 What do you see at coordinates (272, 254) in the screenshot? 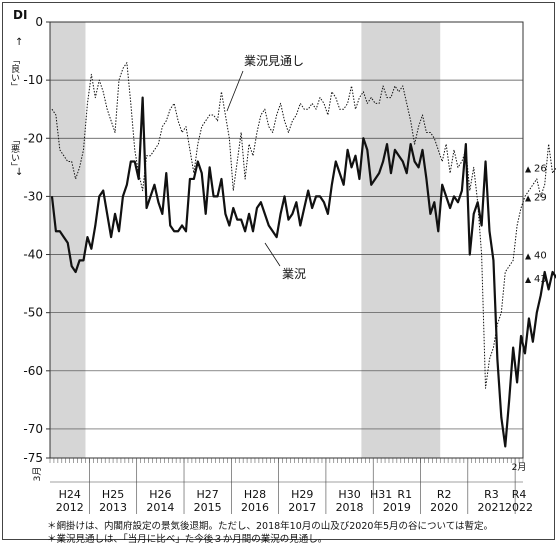
I see `business-leader` at bounding box center [272, 254].